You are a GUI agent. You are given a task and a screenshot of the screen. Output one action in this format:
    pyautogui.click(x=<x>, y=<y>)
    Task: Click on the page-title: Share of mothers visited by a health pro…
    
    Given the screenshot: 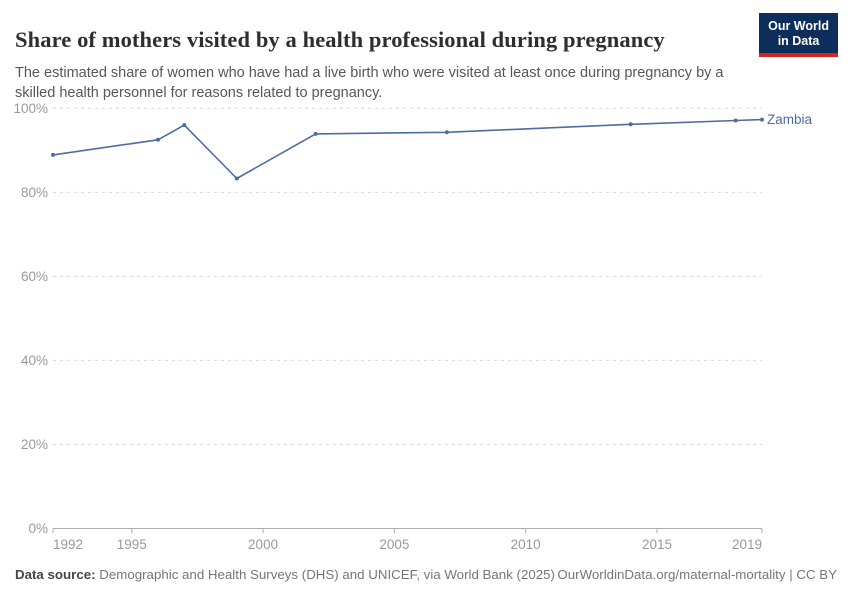 What is the action you would take?
    pyautogui.click(x=340, y=40)
    